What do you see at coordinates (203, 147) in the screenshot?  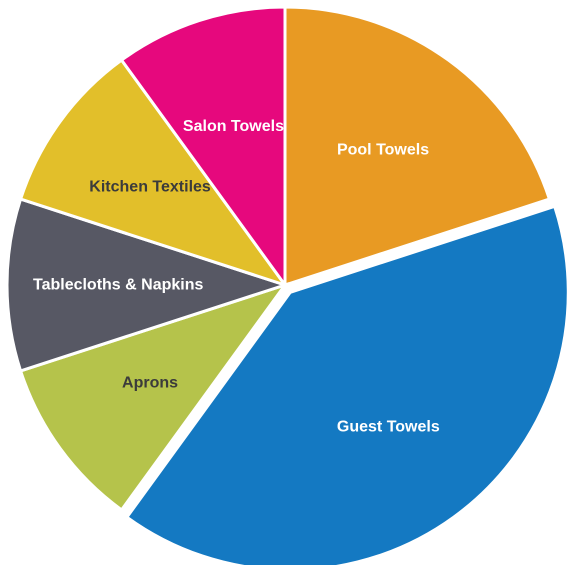 I see `pie-slice-salon-towels` at bounding box center [203, 147].